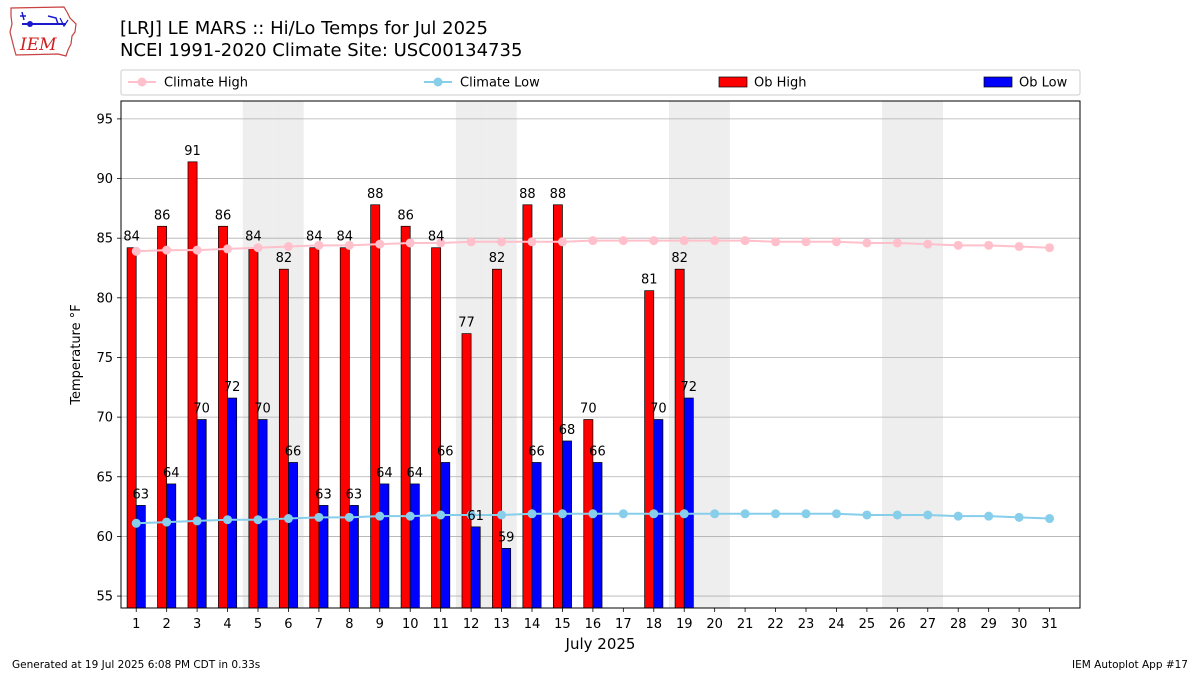  What do you see at coordinates (714, 624) in the screenshot?
I see `x-tick-label: 20` at bounding box center [714, 624].